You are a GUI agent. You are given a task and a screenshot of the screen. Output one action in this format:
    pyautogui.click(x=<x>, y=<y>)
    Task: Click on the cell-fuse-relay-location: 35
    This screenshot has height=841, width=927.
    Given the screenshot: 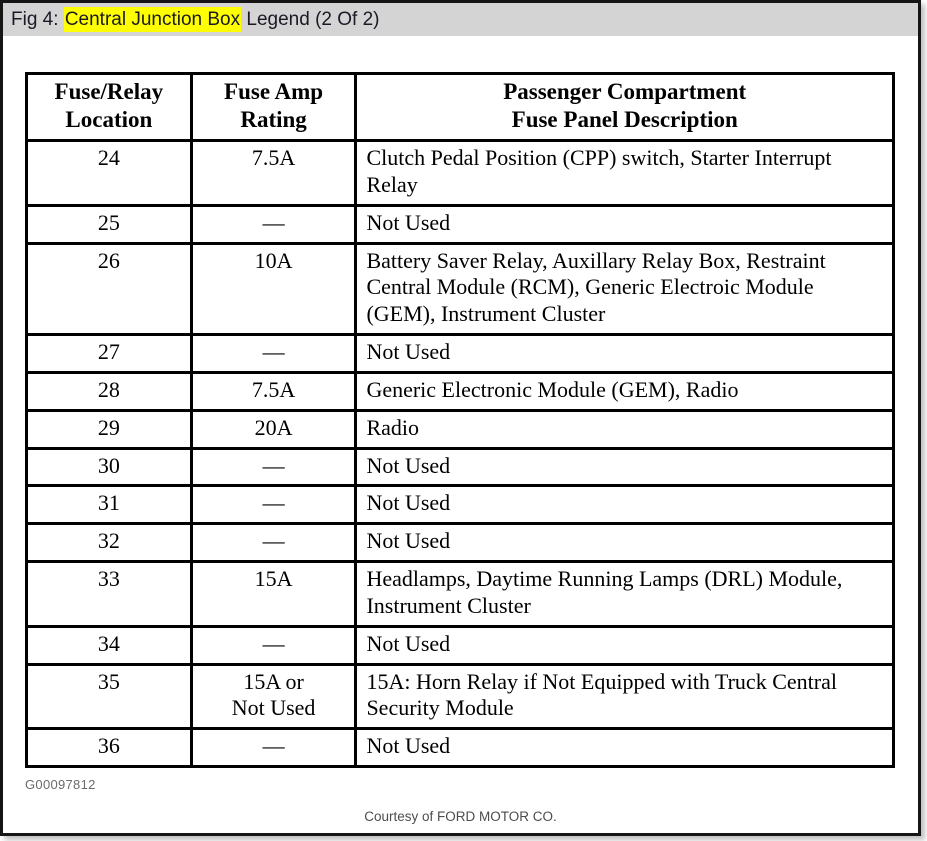 What is the action you would take?
    pyautogui.click(x=109, y=696)
    